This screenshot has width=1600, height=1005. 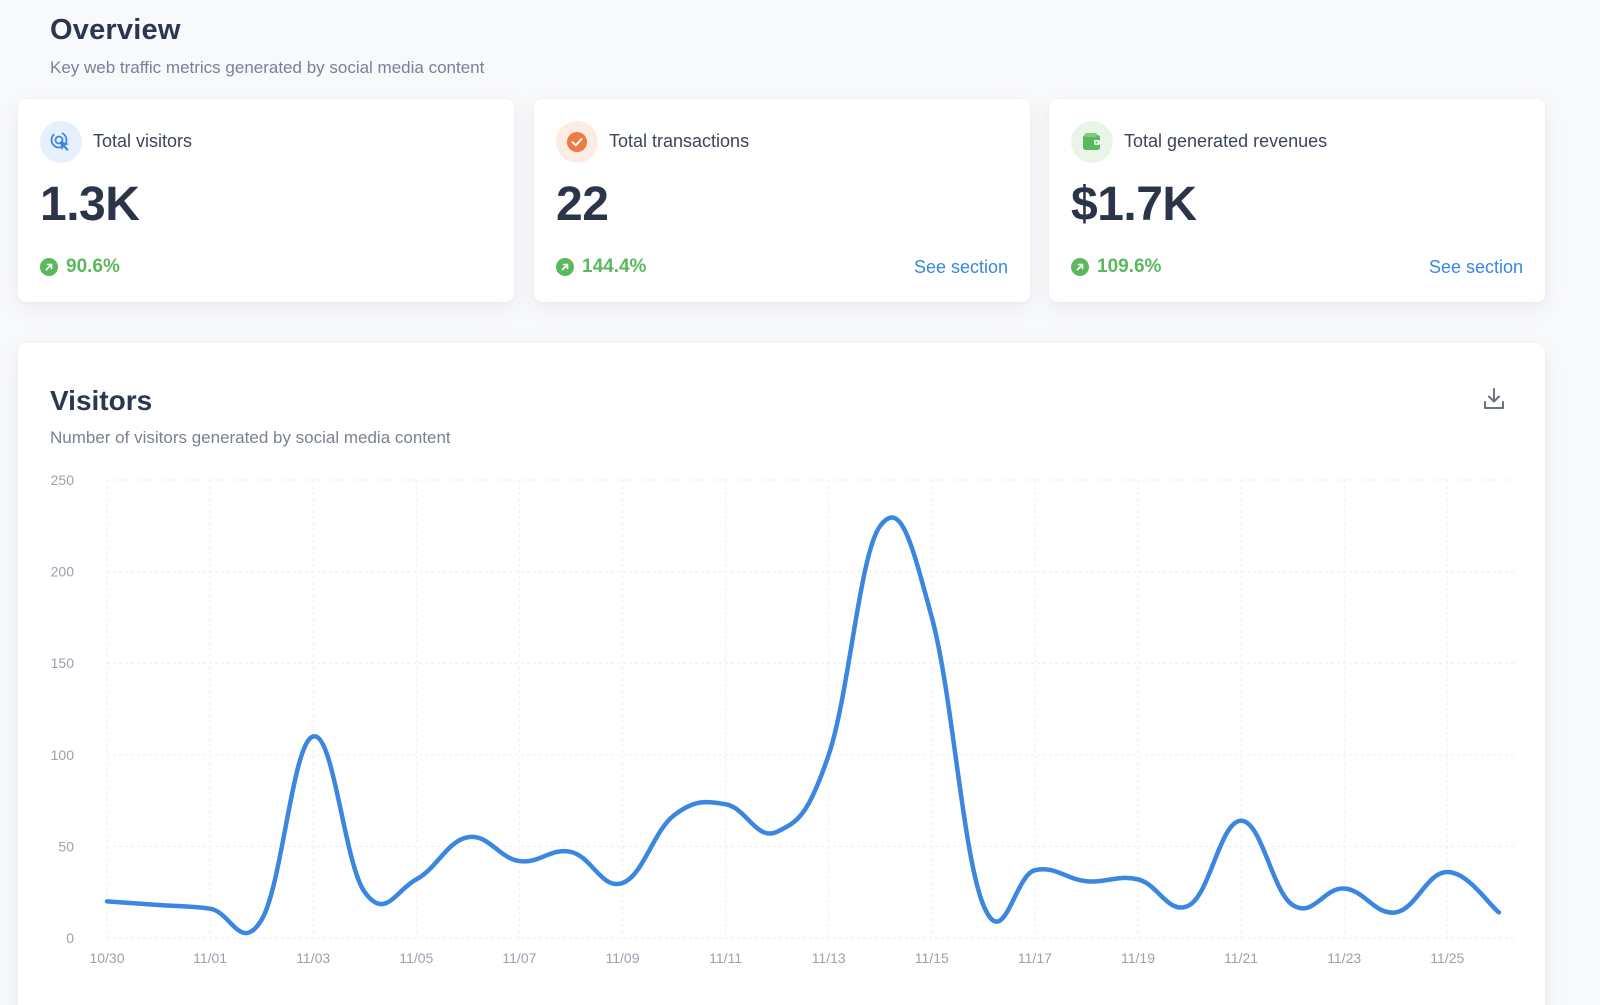 What do you see at coordinates (1092, 142) in the screenshot?
I see `wallet-icon` at bounding box center [1092, 142].